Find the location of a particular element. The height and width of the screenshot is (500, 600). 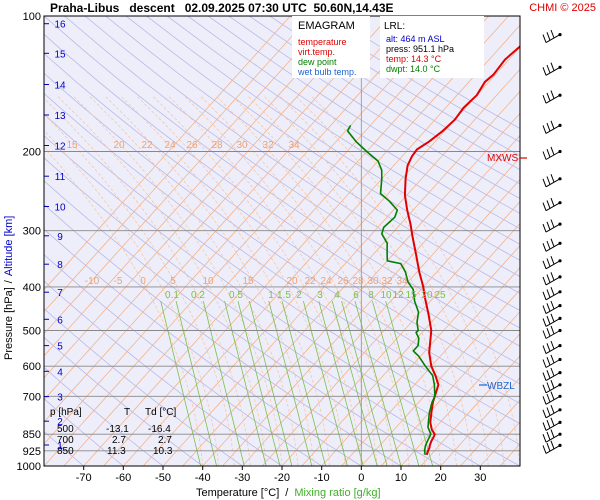

table-cell: 11.3 is located at coordinates (116, 451).